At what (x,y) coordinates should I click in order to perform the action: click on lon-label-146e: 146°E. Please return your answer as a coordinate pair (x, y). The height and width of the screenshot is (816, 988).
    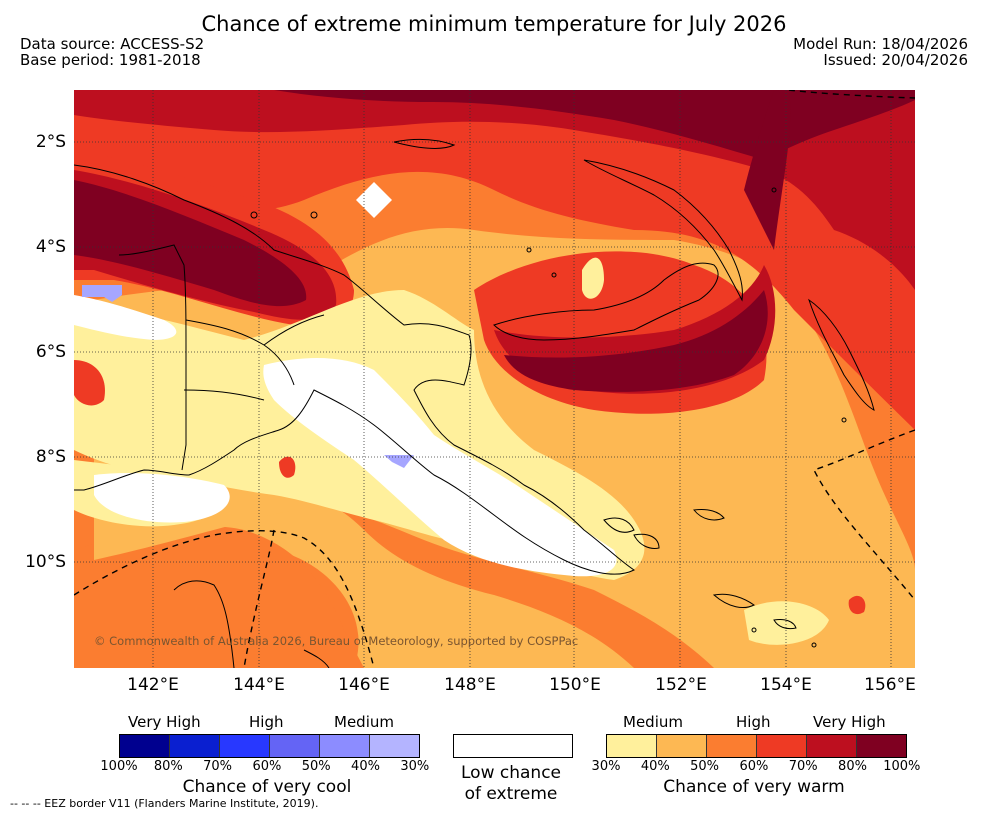
    Looking at the image, I should click on (364, 685).